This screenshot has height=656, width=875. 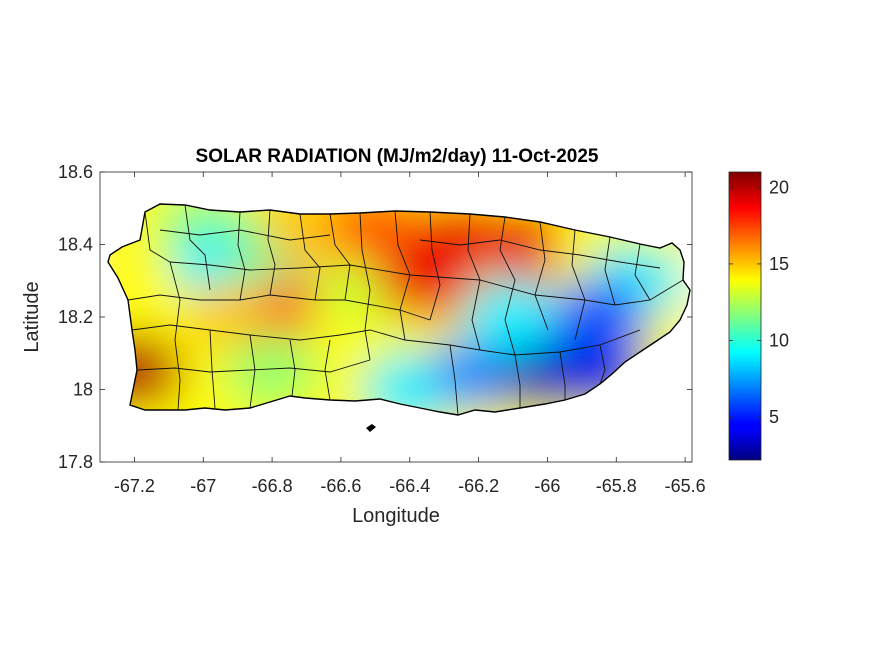 What do you see at coordinates (396, 516) in the screenshot?
I see `x-axis-label: Longitude` at bounding box center [396, 516].